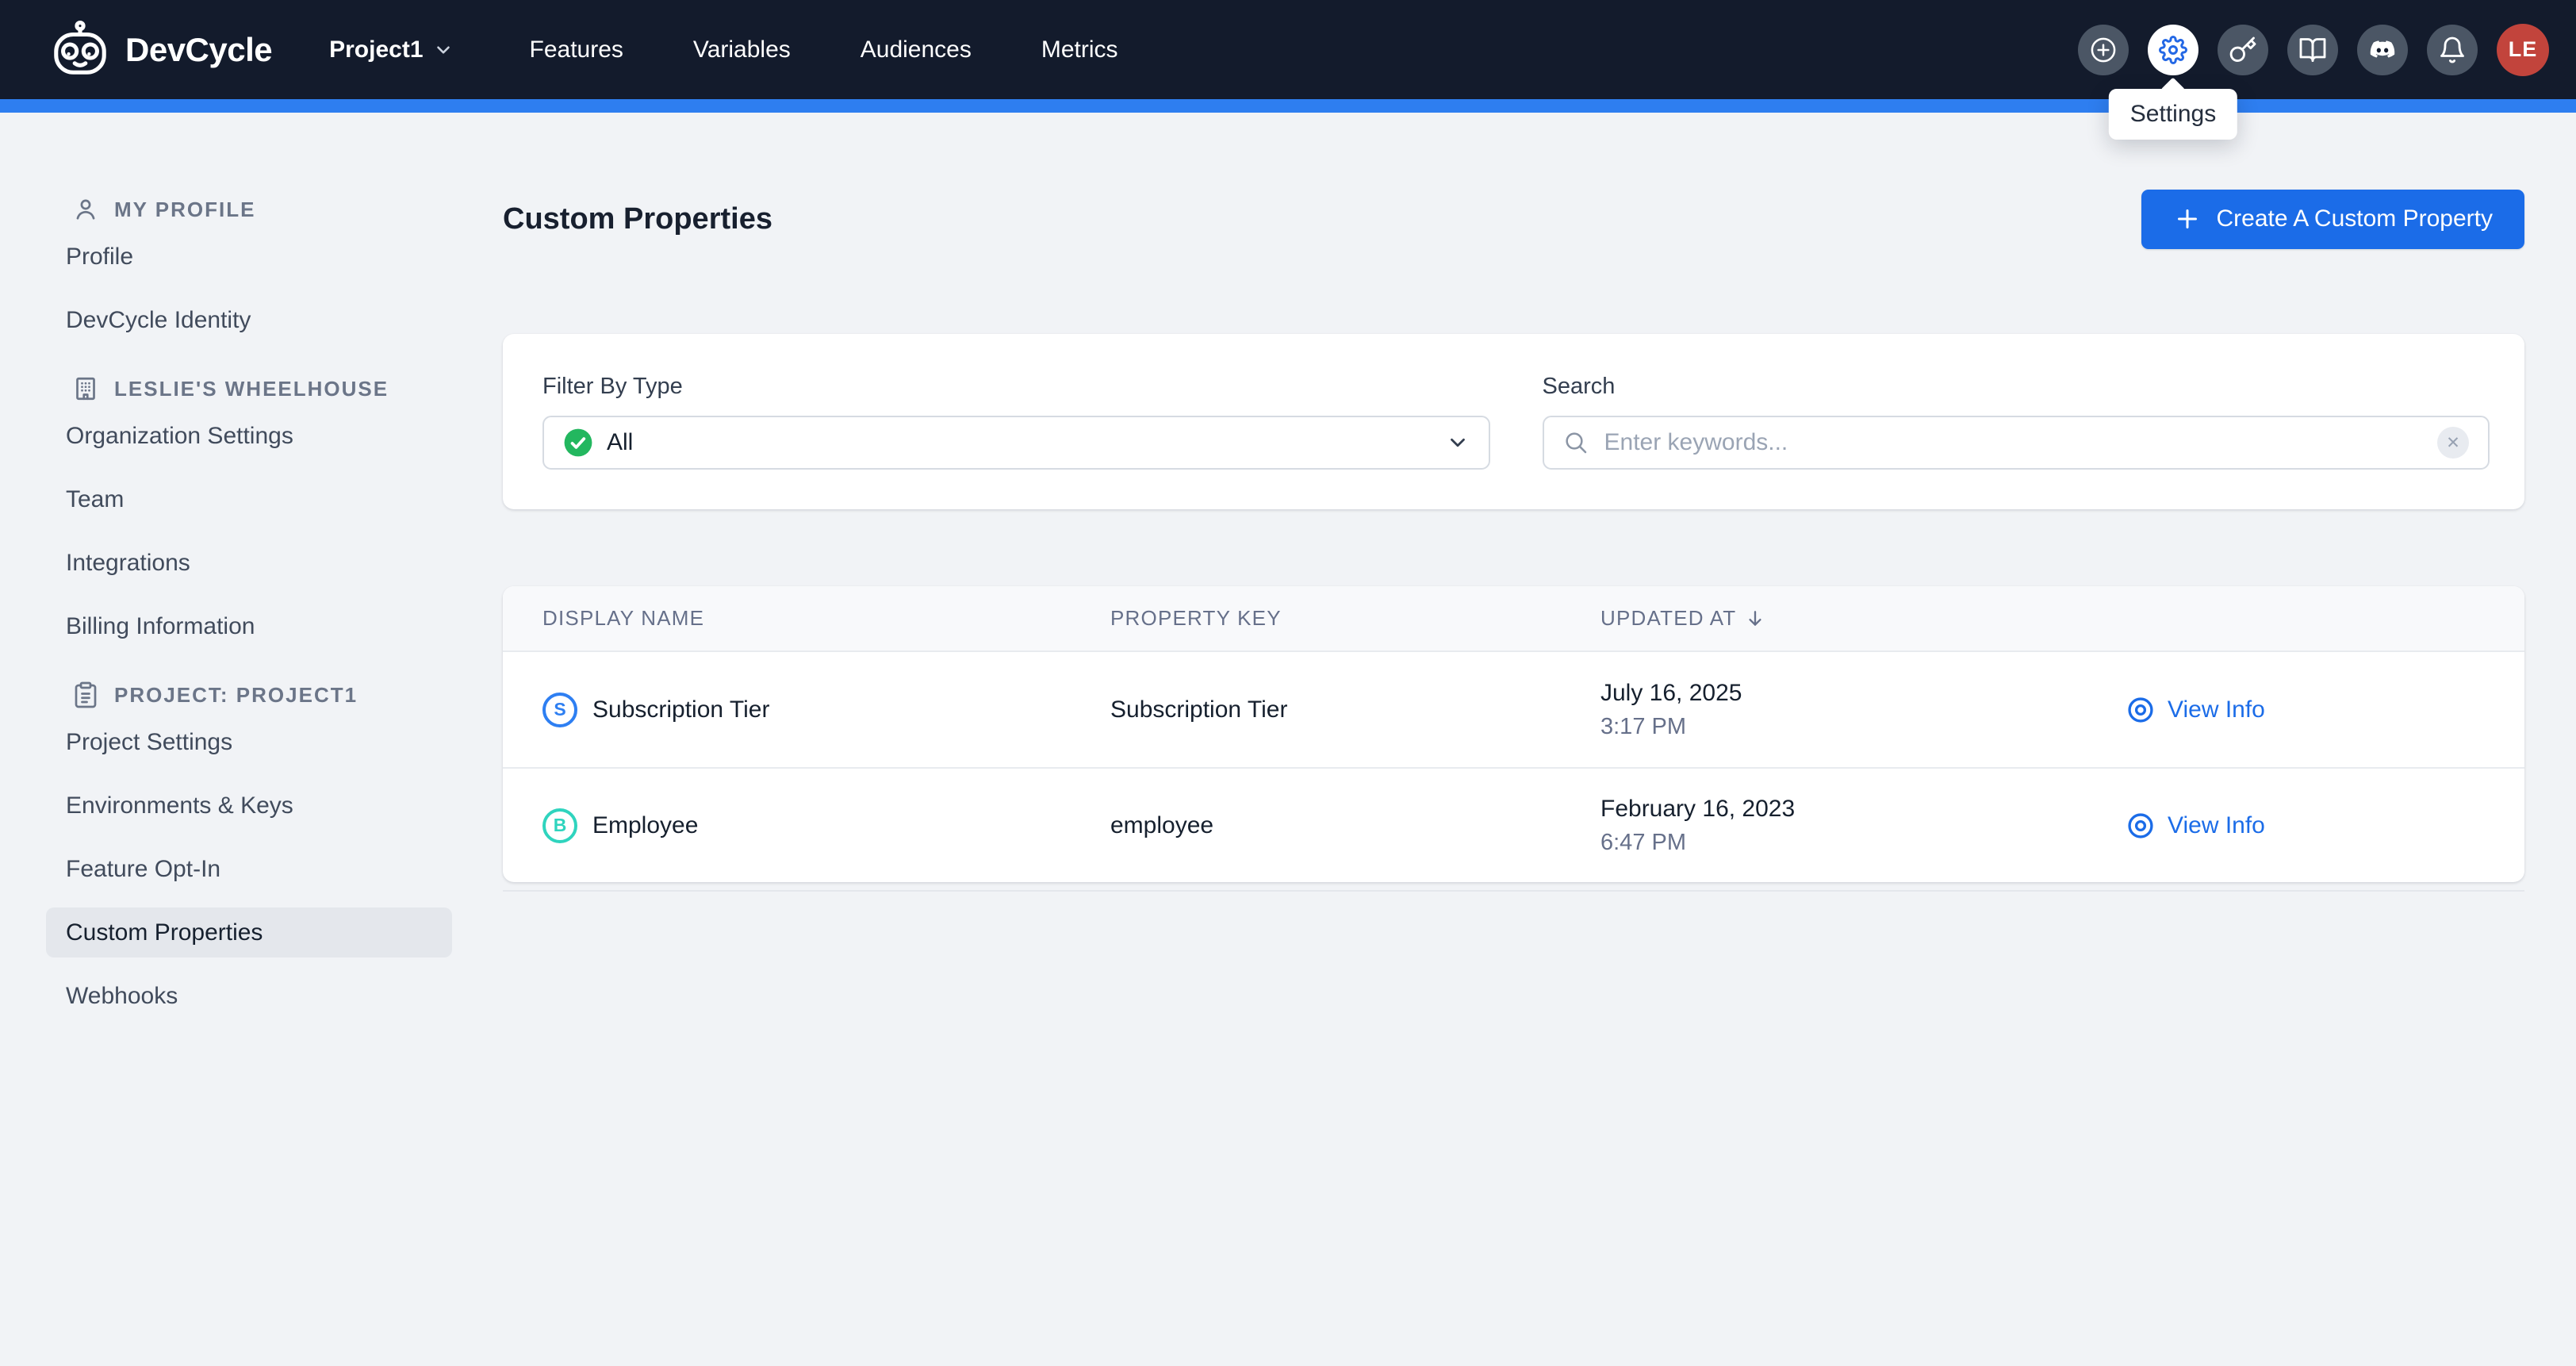  What do you see at coordinates (252, 389) in the screenshot?
I see `sidebar-section-label: LESLIE'S WHEELHOUSE` at bounding box center [252, 389].